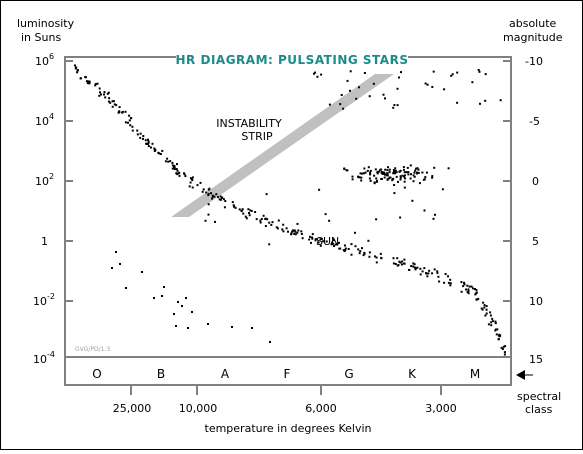 The image size is (583, 454). I want to click on right-axis-label-line2: magnitude, so click(533, 37).